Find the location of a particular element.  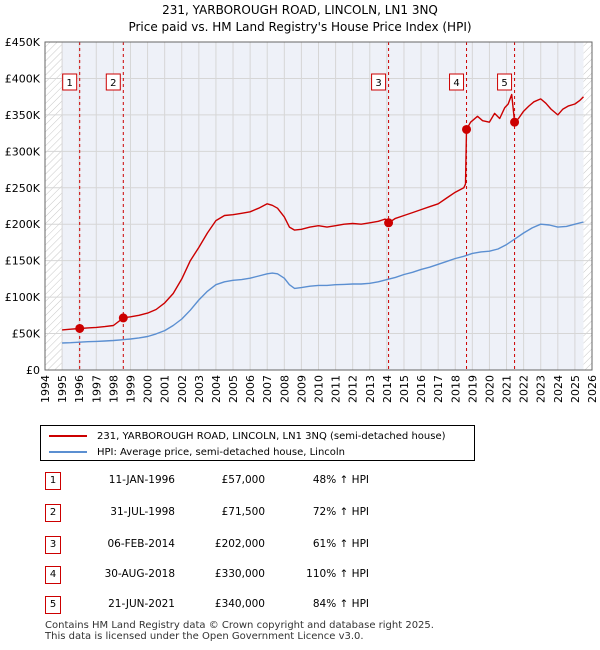

sale-label-number: 5 is located at coordinates (504, 83).